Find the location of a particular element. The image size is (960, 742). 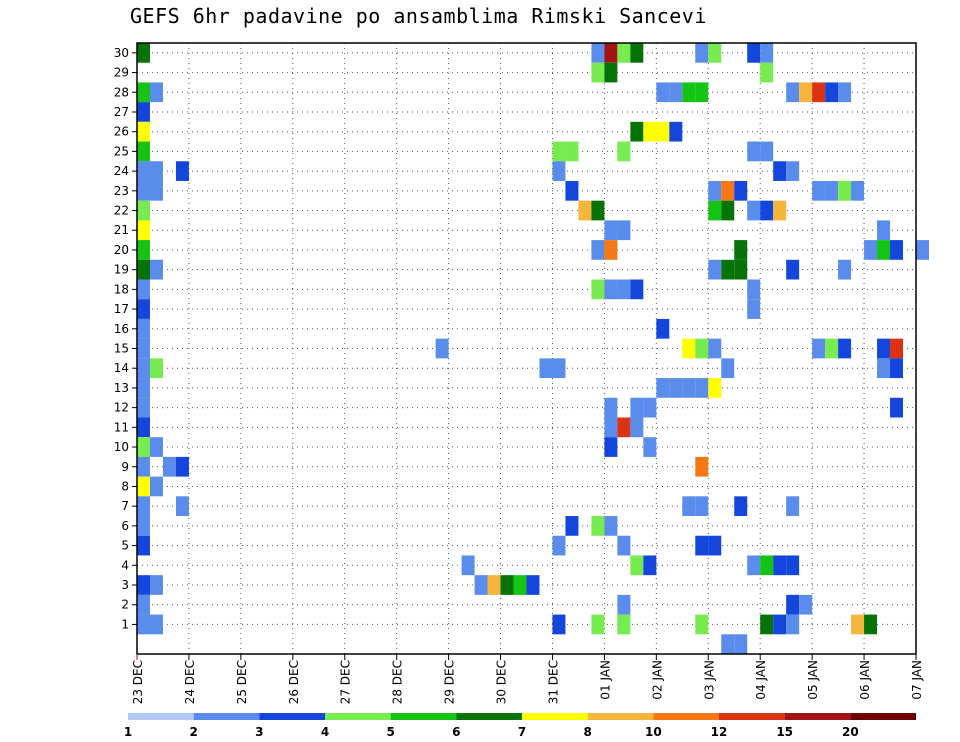

y-tick-label: 7 is located at coordinates (125, 506).